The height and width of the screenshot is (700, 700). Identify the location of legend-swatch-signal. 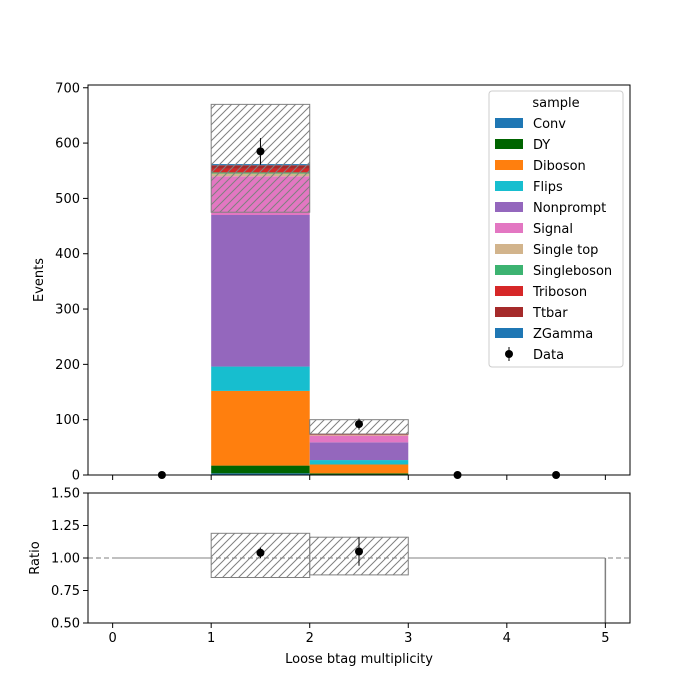
(509, 228).